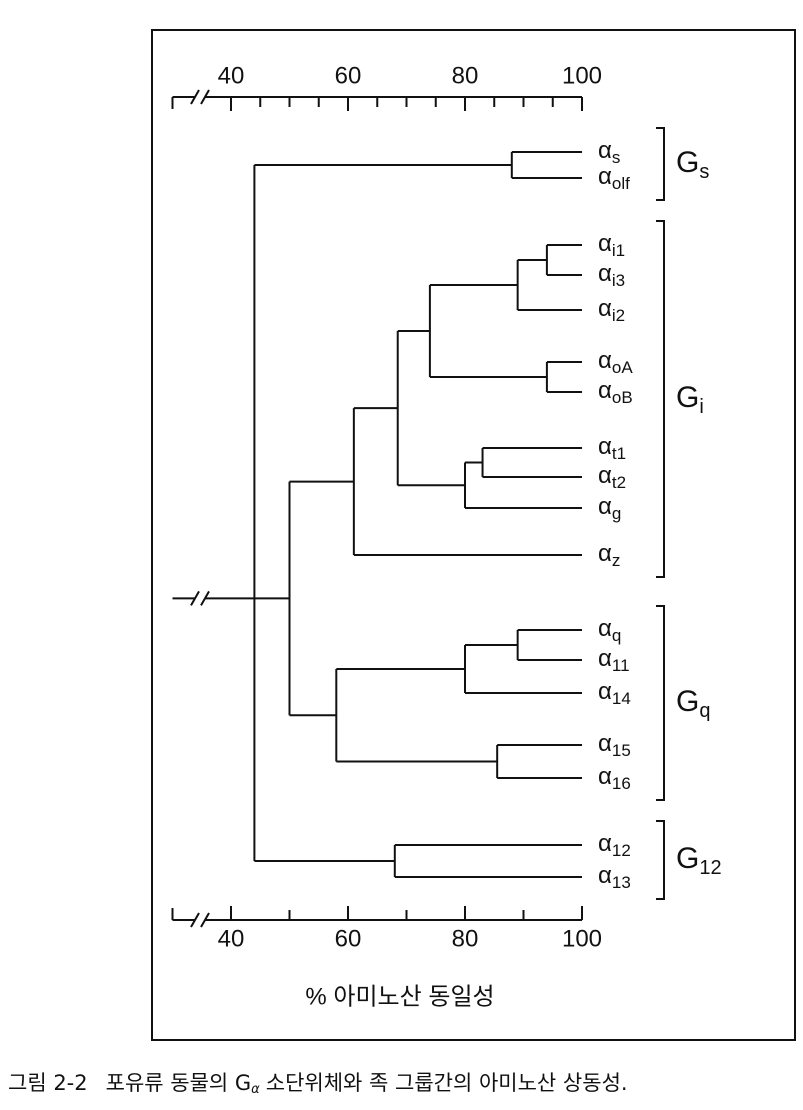 The image size is (803, 1110). I want to click on leaf-label: αt2, so click(612, 477).